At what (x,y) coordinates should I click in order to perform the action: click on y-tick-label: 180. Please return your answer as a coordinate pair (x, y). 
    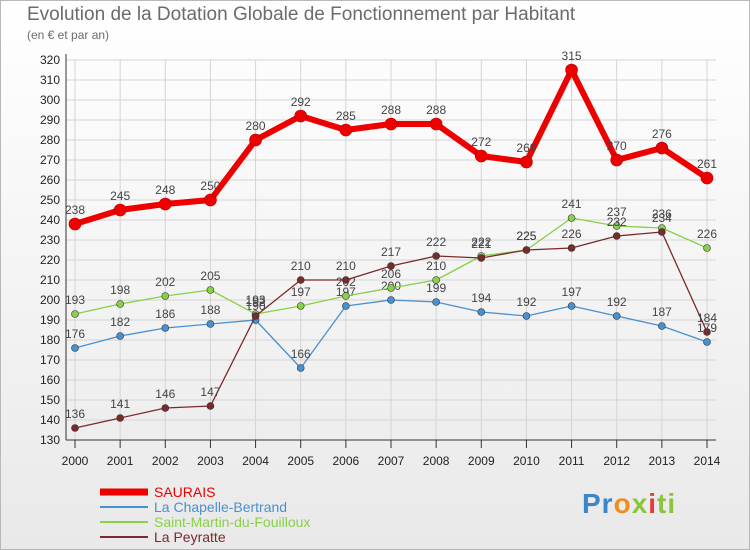
    Looking at the image, I should click on (50, 340).